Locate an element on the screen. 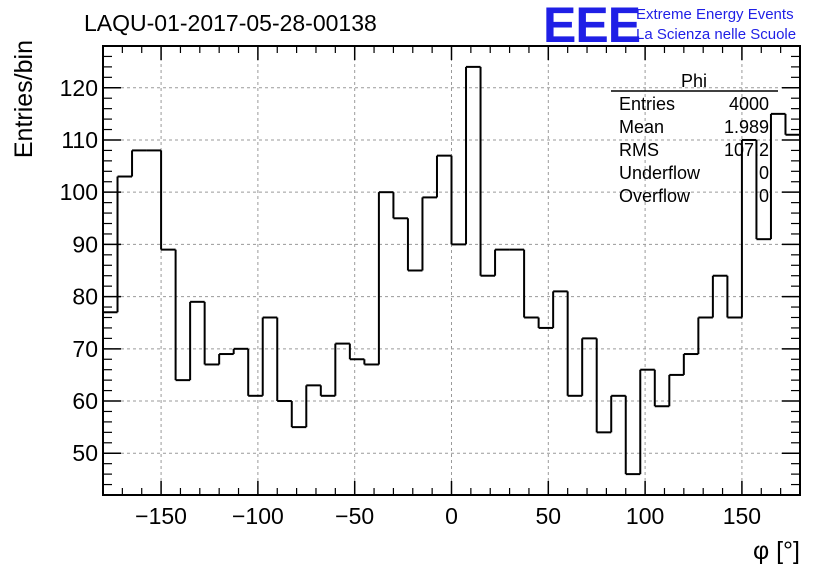  logo-line-2: La Scienza nelle Scuole is located at coordinates (716, 34).